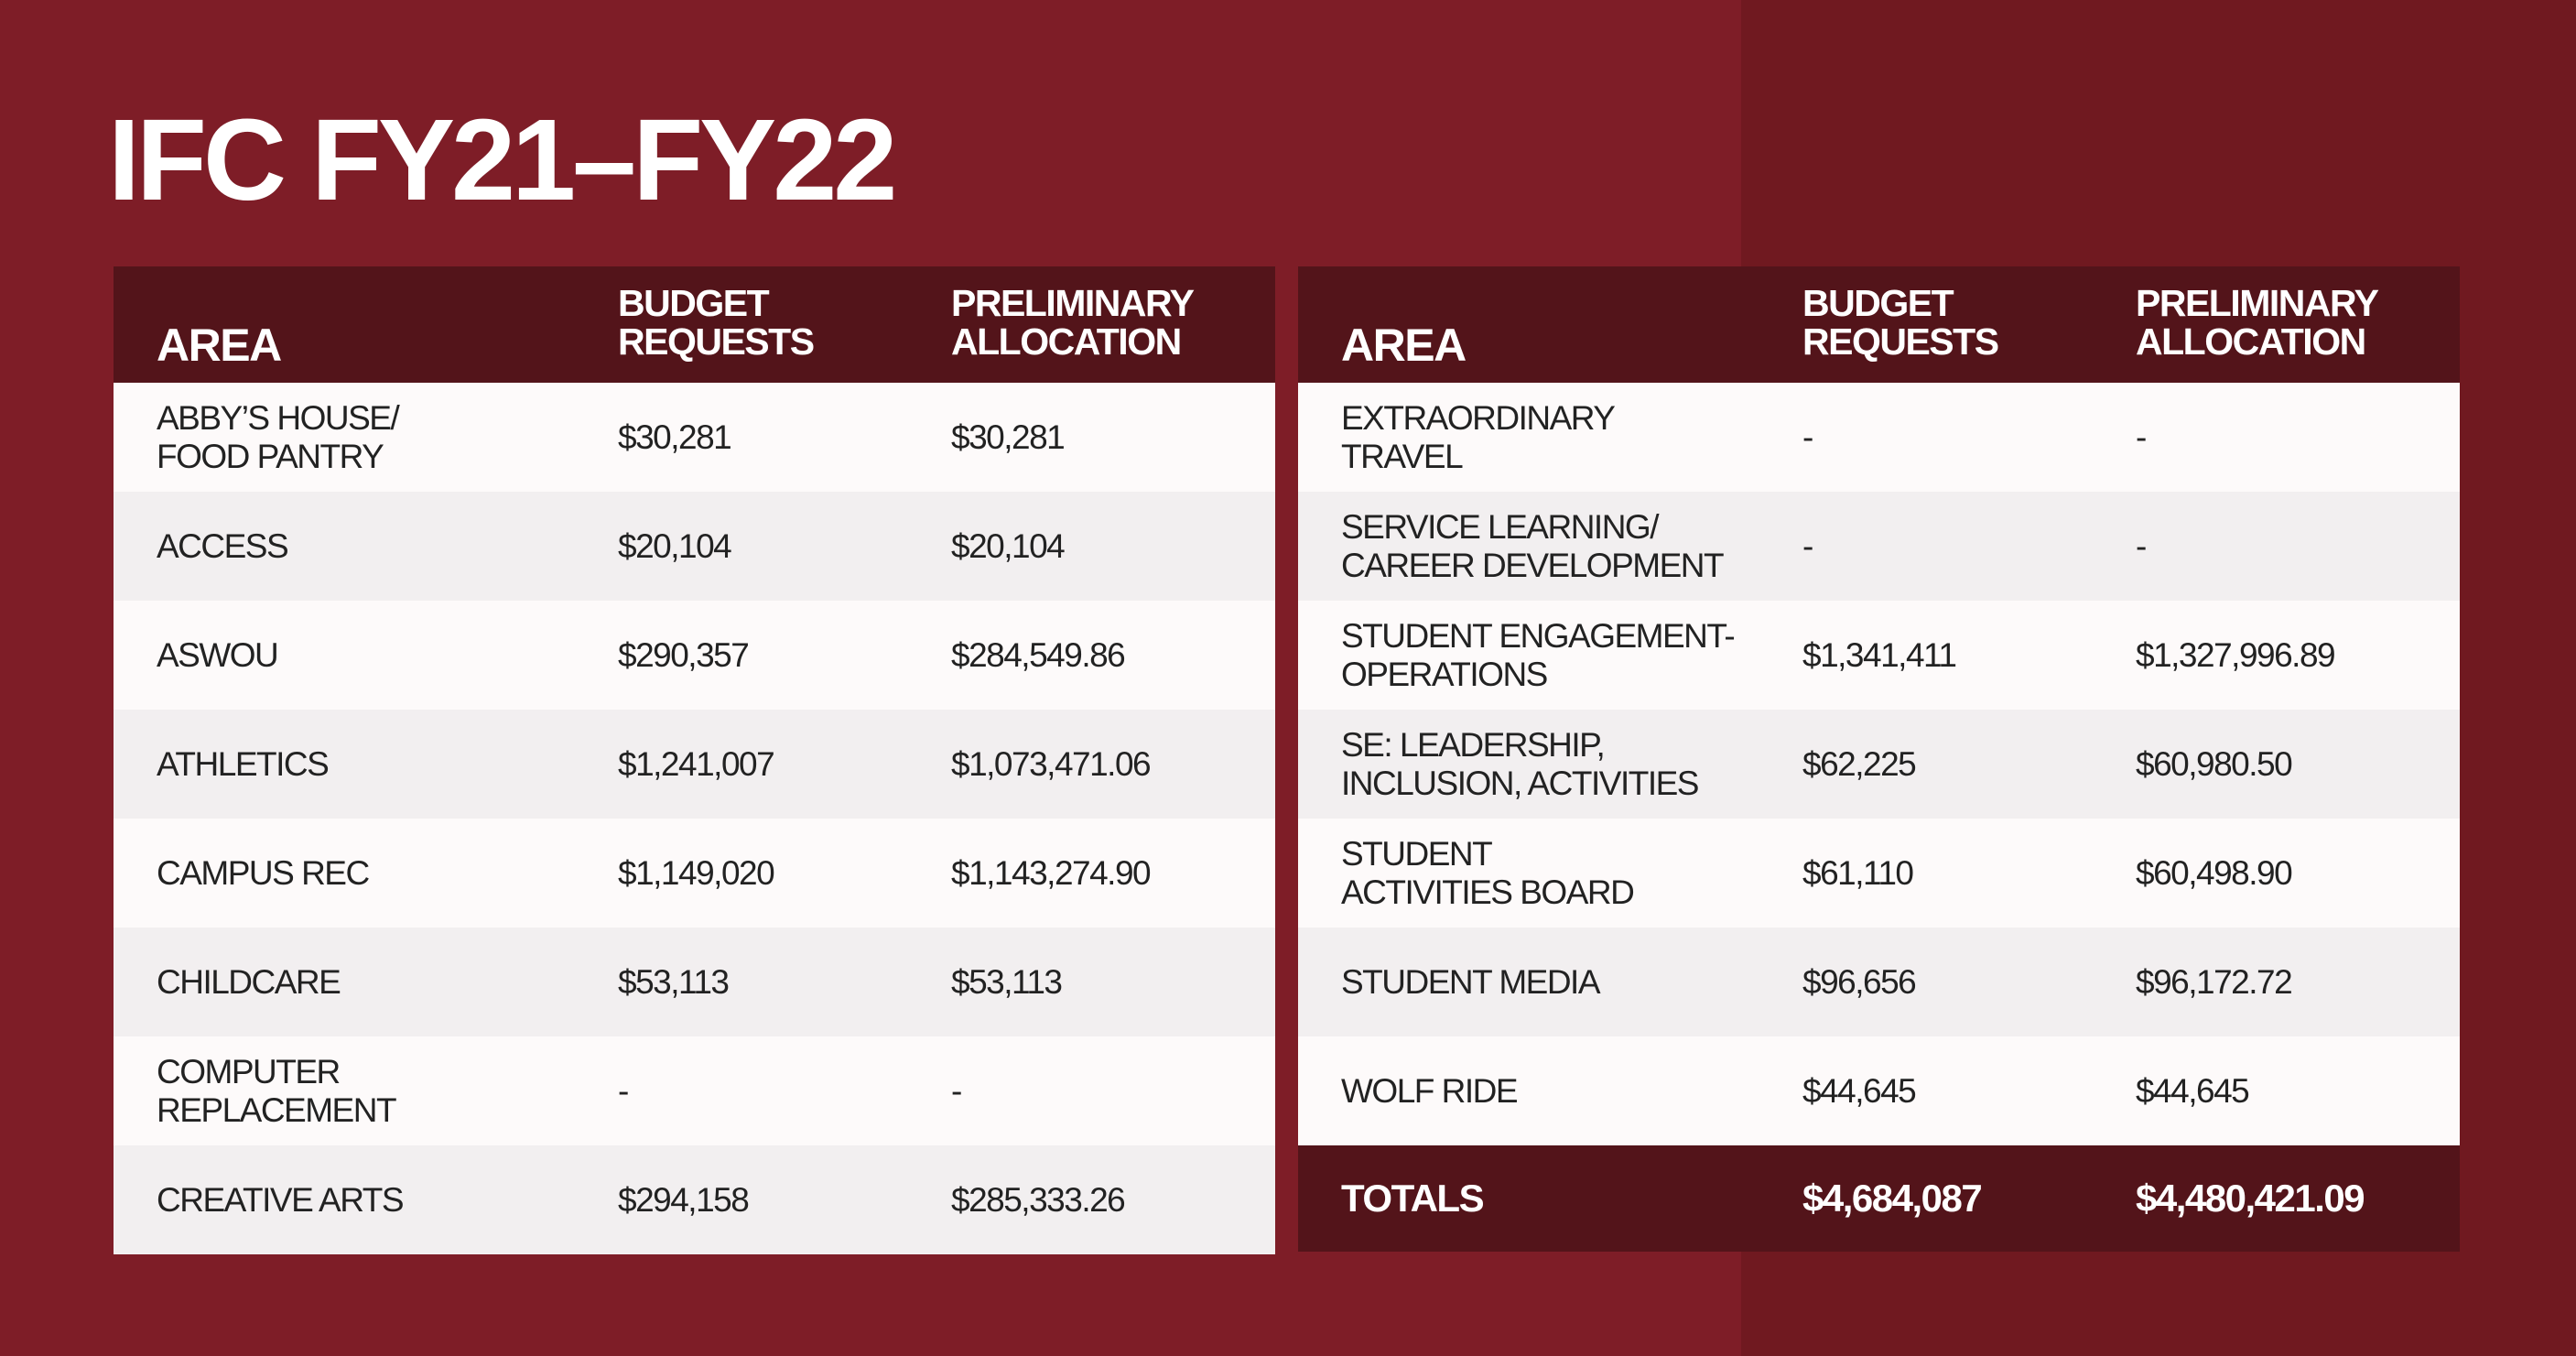 This screenshot has height=1356, width=2576. What do you see at coordinates (1858, 872) in the screenshot?
I see `cell-budget: $61,110` at bounding box center [1858, 872].